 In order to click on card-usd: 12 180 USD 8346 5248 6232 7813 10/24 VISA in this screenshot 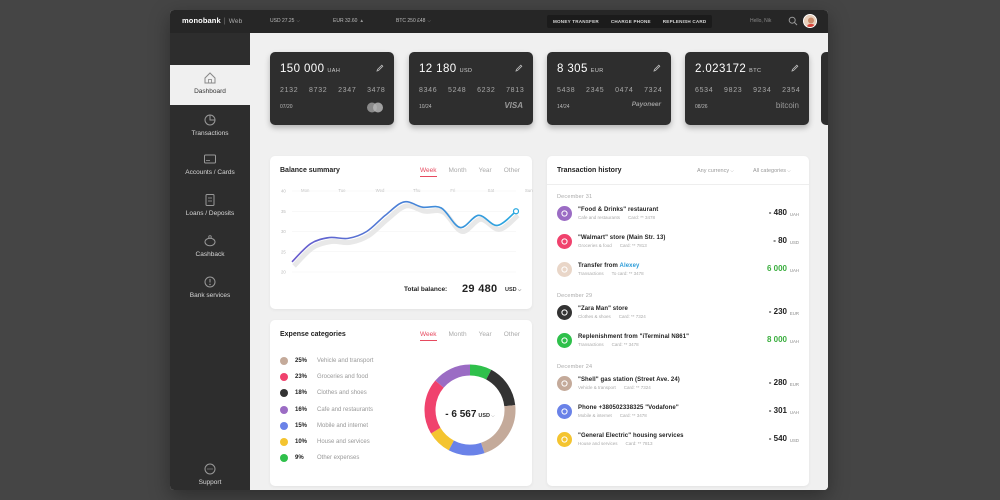, I will do `click(471, 88)`.